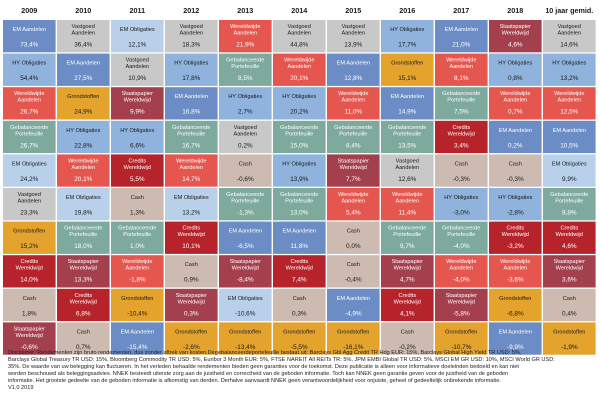 The height and width of the screenshot is (400, 600). What do you see at coordinates (569, 179) in the screenshot?
I see `return-value: 9,9%` at bounding box center [569, 179].